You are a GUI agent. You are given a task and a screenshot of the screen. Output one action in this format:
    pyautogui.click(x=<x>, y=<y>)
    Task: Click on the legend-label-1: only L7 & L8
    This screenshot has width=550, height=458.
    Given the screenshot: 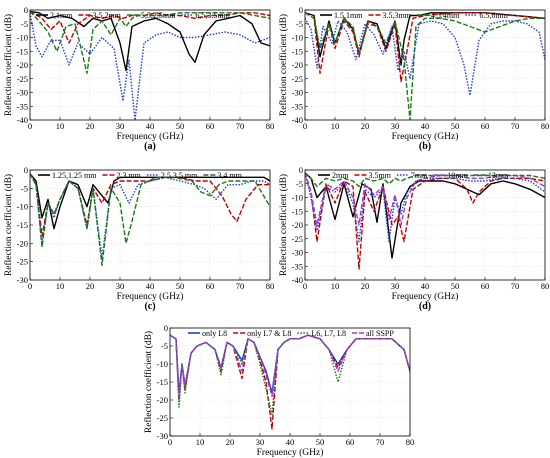 What is the action you would take?
    pyautogui.click(x=269, y=333)
    